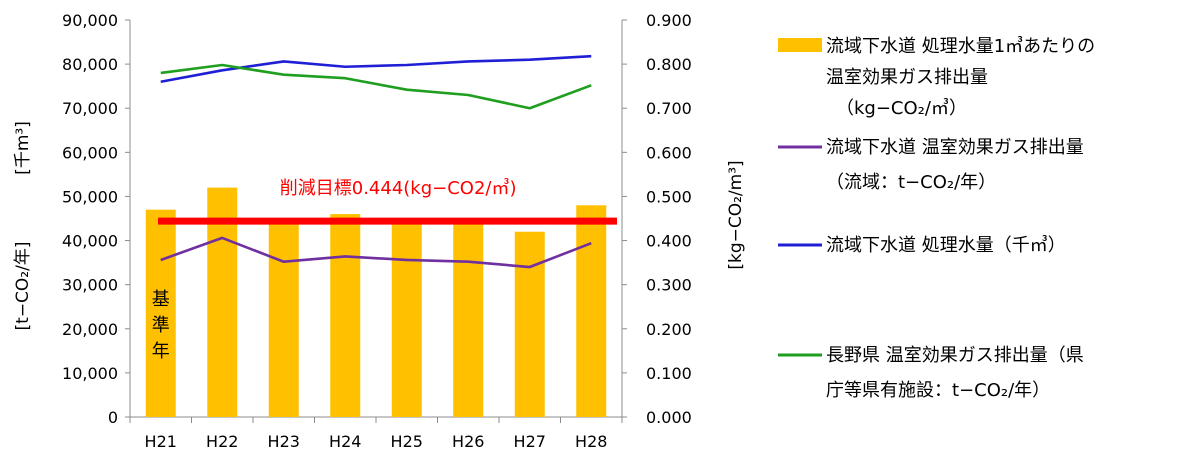 This screenshot has width=1194, height=459. Describe the element at coordinates (345, 441) in the screenshot. I see `x-tick-label: H24` at that location.